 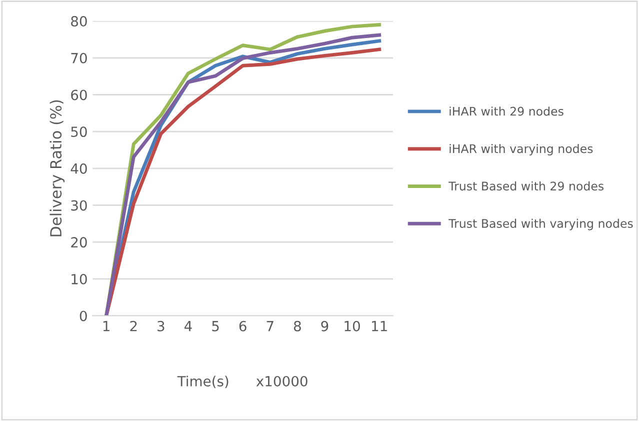 What do you see at coordinates (324, 326) in the screenshot?
I see `x-tick-label: 9` at bounding box center [324, 326].